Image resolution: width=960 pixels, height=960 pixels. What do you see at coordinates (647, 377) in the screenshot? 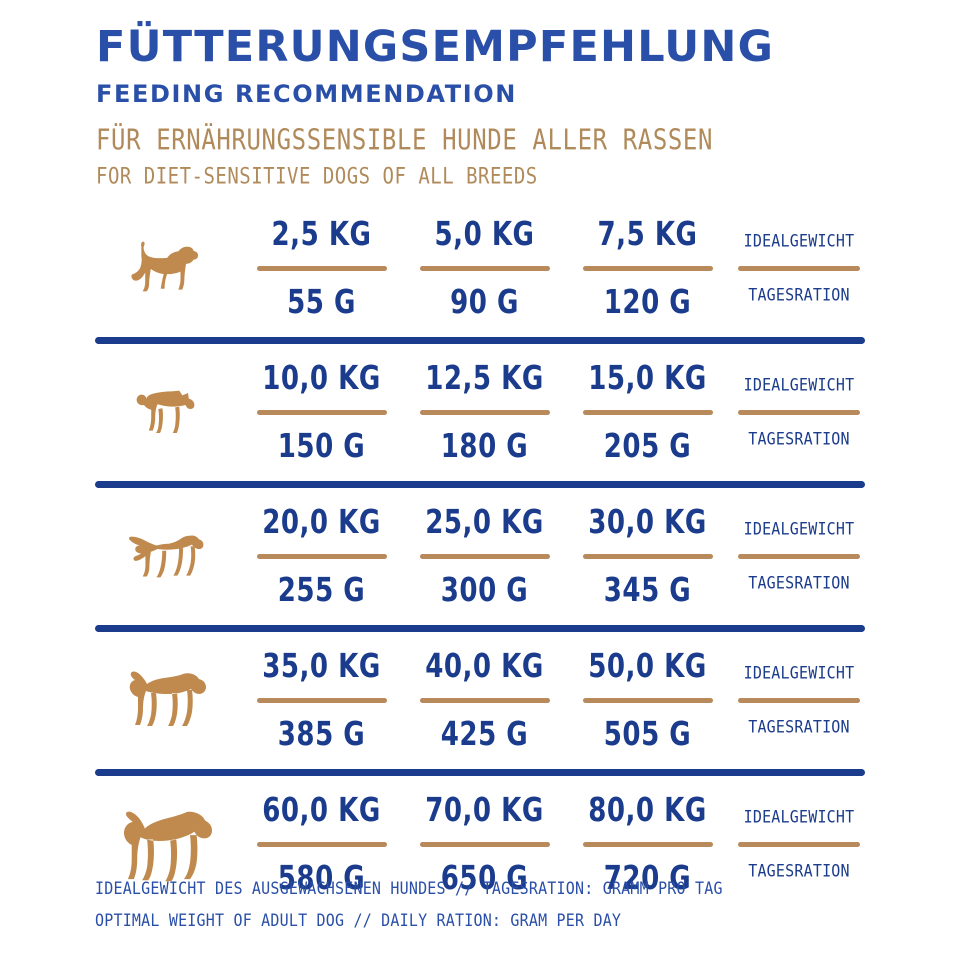
I see `ideal-weight-value: 15,0 KG` at bounding box center [647, 377].